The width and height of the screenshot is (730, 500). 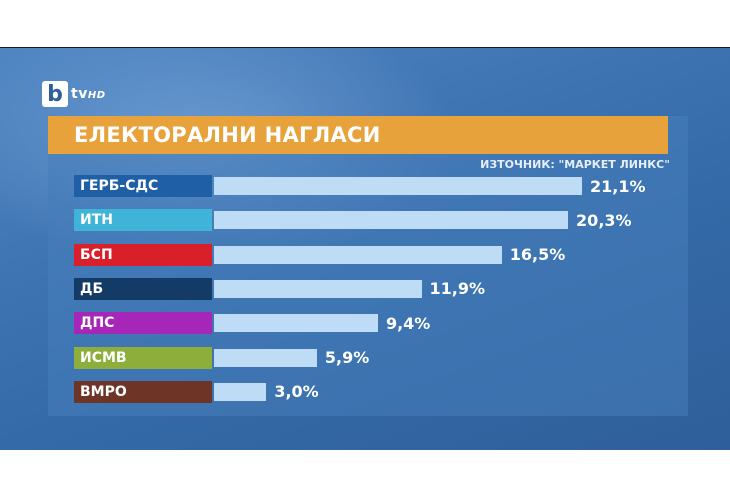 I want to click on party-label: ИТН, so click(x=143, y=220).